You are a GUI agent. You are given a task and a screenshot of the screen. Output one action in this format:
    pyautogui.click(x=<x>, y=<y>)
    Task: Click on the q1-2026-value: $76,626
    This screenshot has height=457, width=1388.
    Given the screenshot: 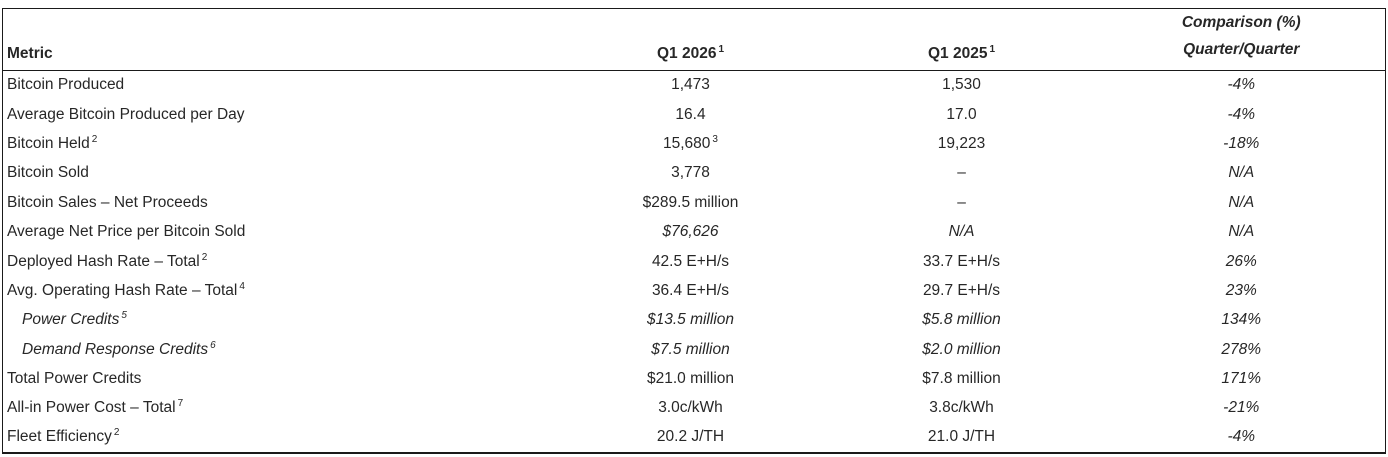 What is the action you would take?
    pyautogui.click(x=691, y=231)
    